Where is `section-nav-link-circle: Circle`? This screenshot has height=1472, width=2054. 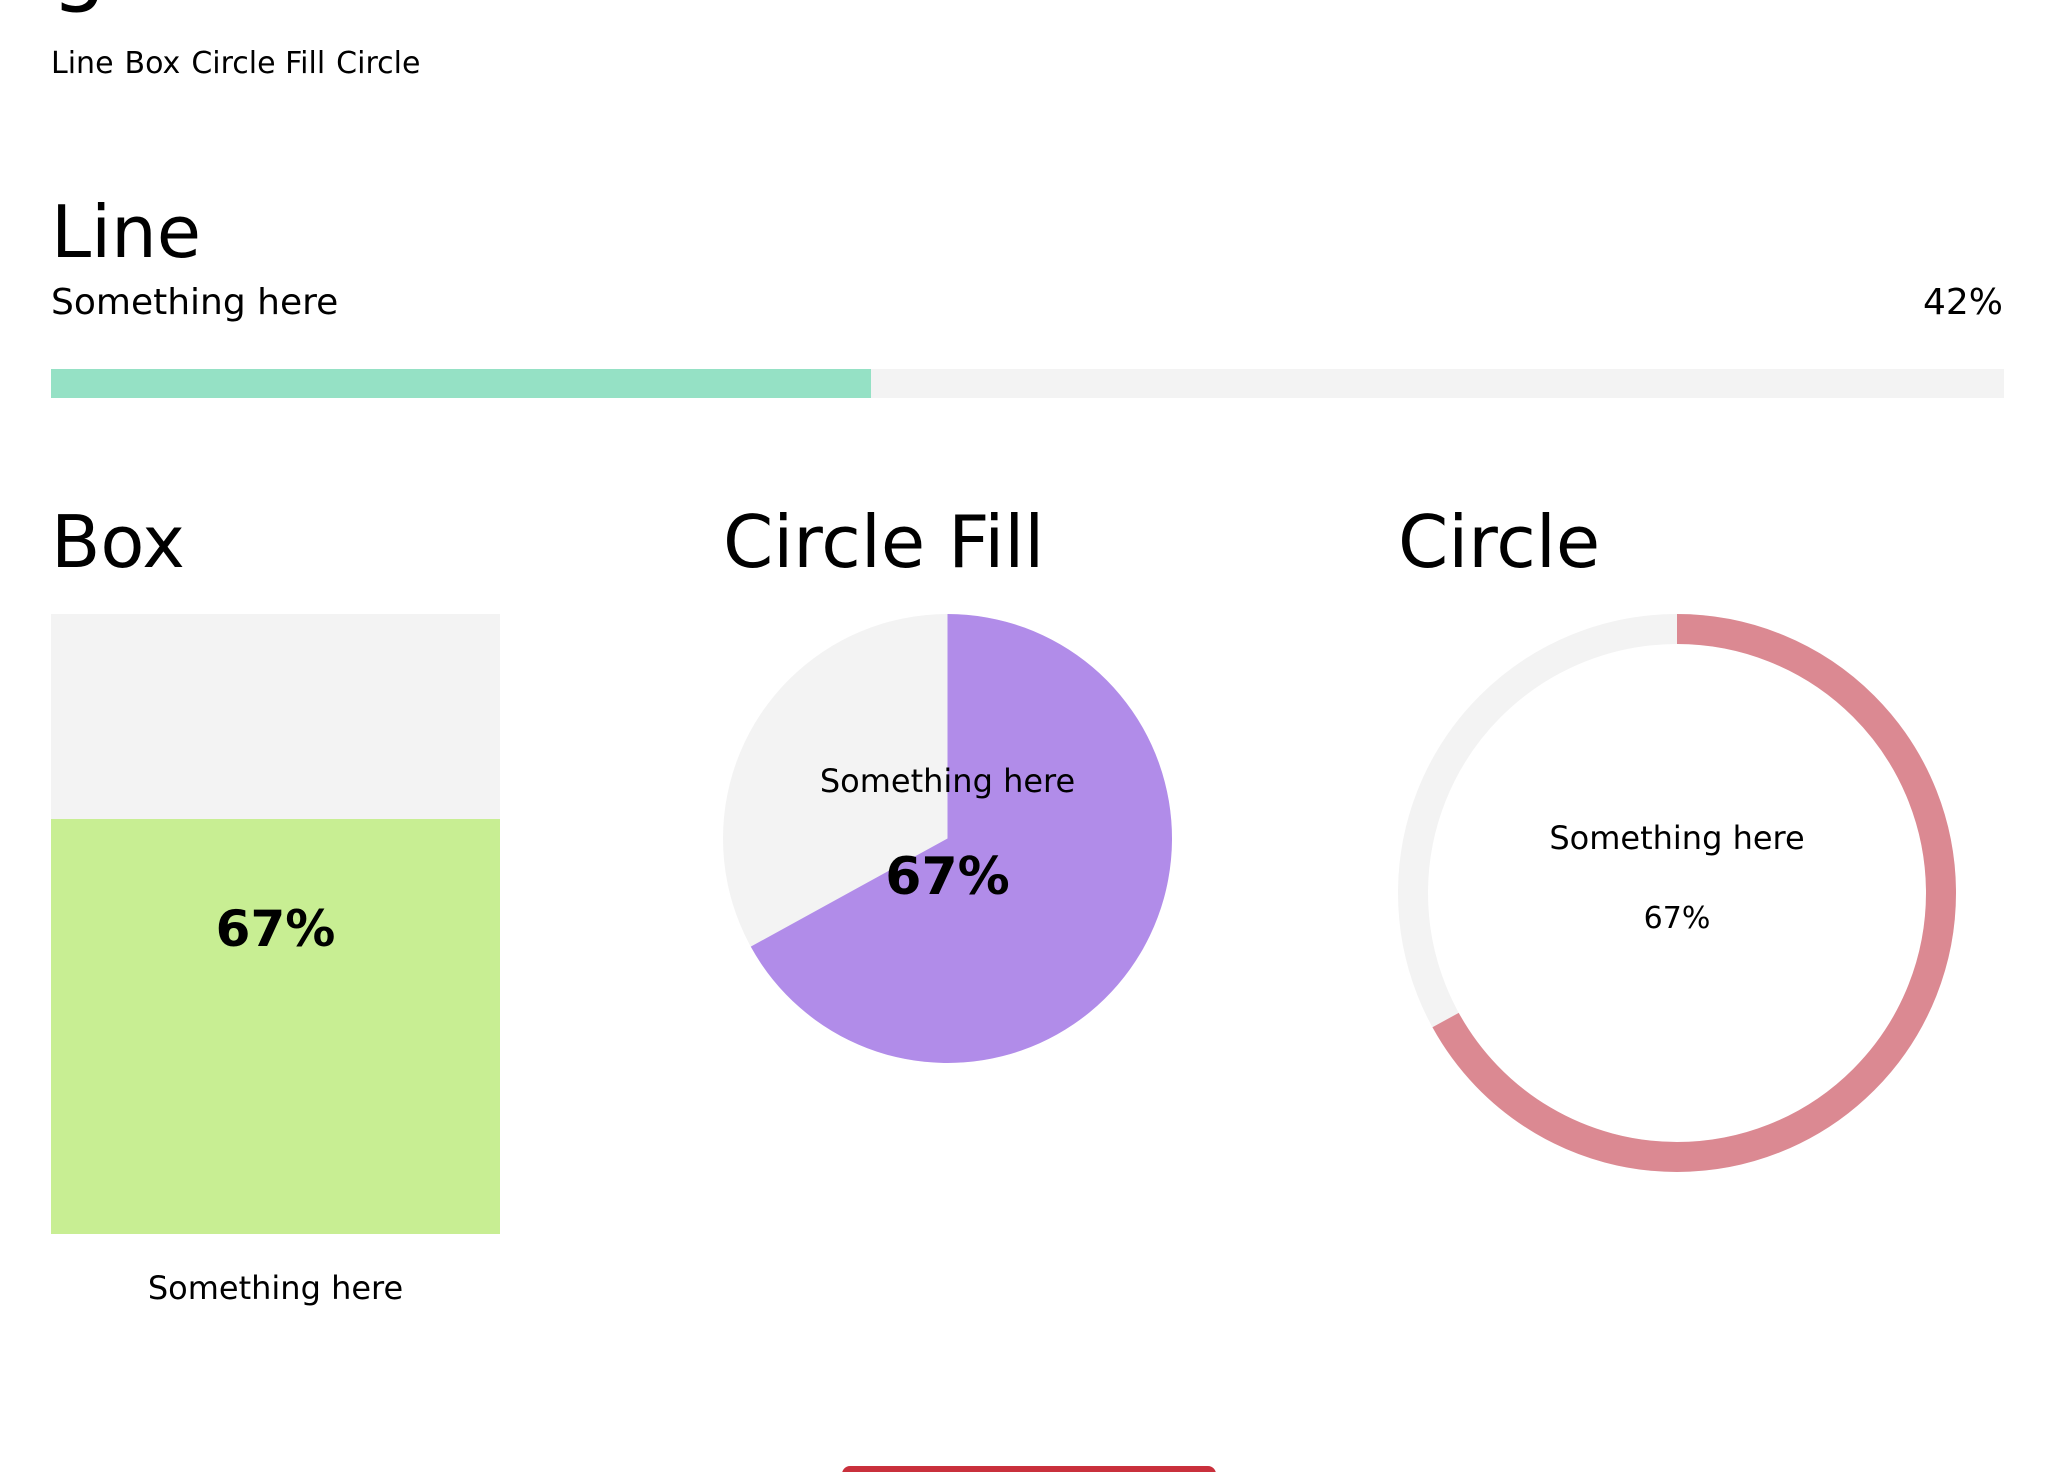 section-nav-link-circle: Circle is located at coordinates (378, 63).